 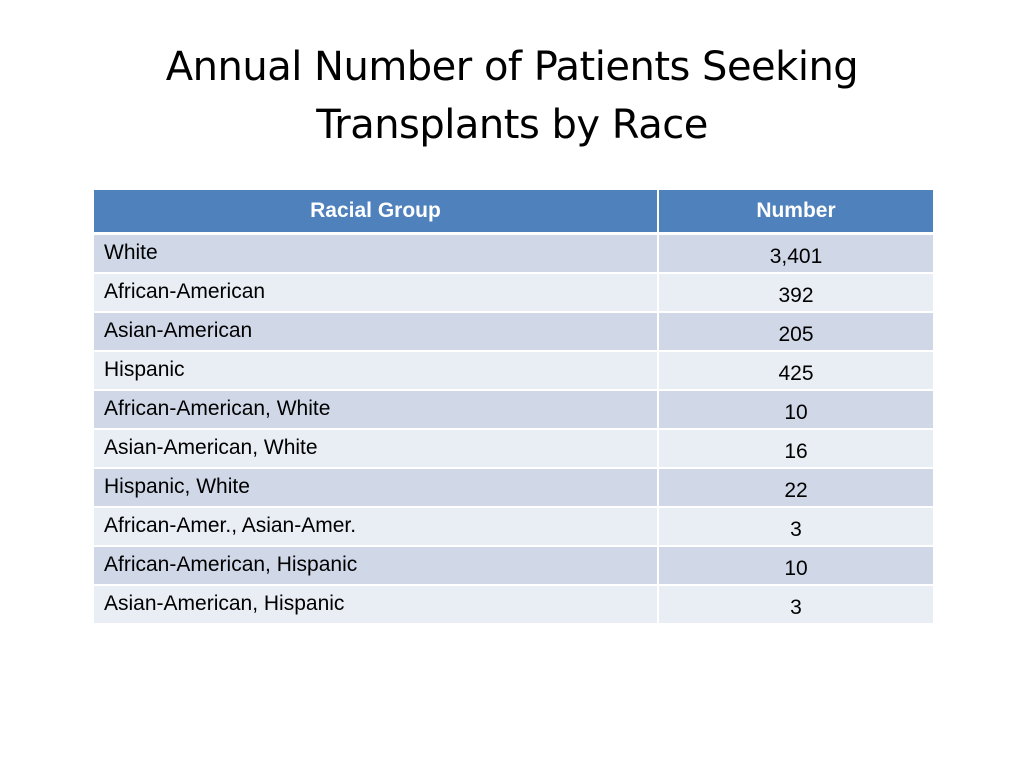 What do you see at coordinates (795, 253) in the screenshot?
I see `number-cell: 3,401` at bounding box center [795, 253].